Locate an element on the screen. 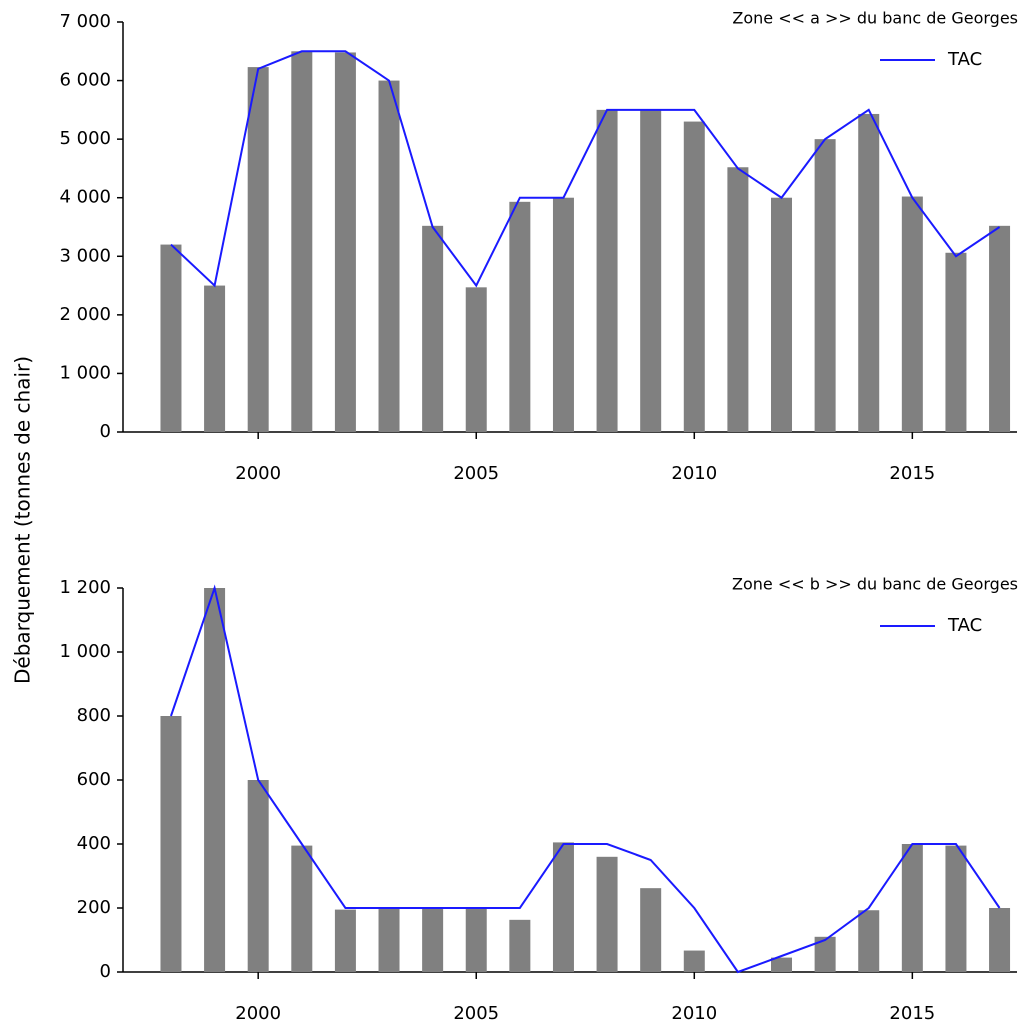 The width and height of the screenshot is (1029, 1034). y-tick-label: 200 is located at coordinates (94, 907).